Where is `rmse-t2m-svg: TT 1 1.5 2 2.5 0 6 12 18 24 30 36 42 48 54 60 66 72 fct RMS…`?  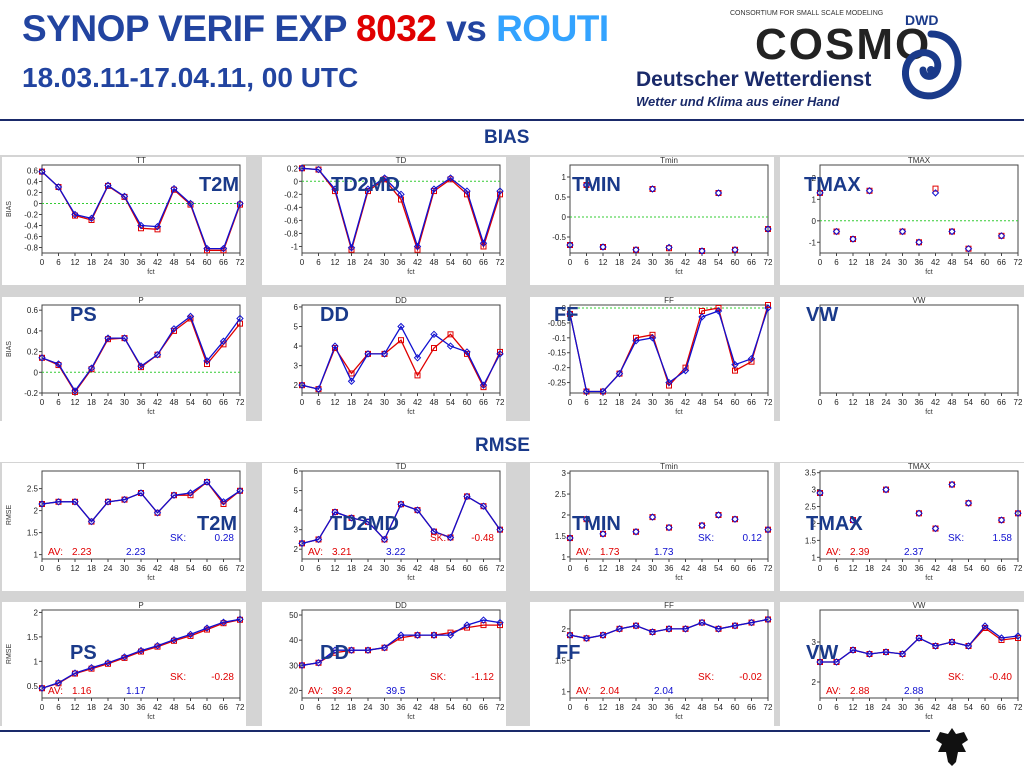 rmse-t2m-svg: TT 1 1.5 2 2.5 0 6 12 18 24 30 36 42 48 54 60 66 72 fct RMS… is located at coordinates (124, 527).